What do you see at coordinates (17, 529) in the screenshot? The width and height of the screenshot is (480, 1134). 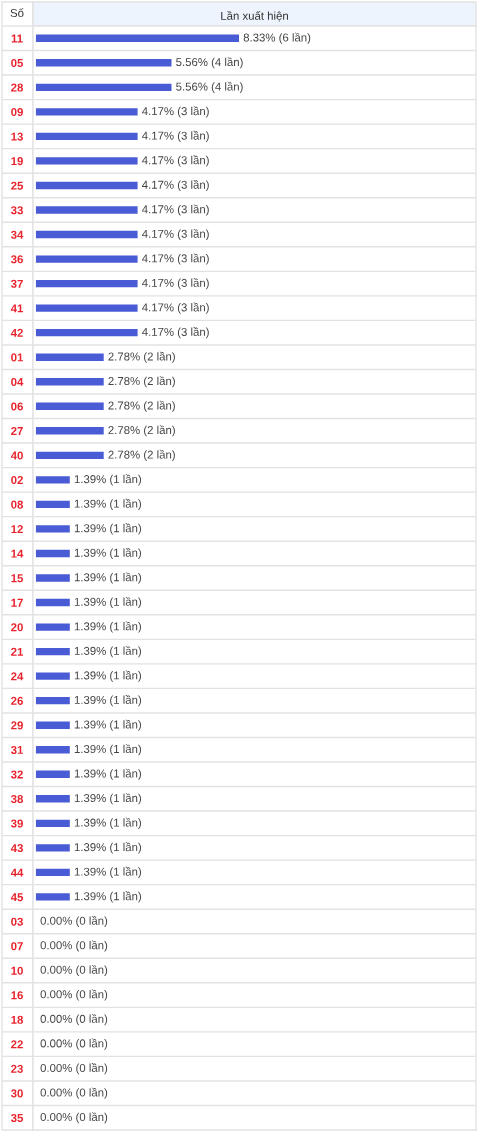 I see `y-tick-label: 12` at bounding box center [17, 529].